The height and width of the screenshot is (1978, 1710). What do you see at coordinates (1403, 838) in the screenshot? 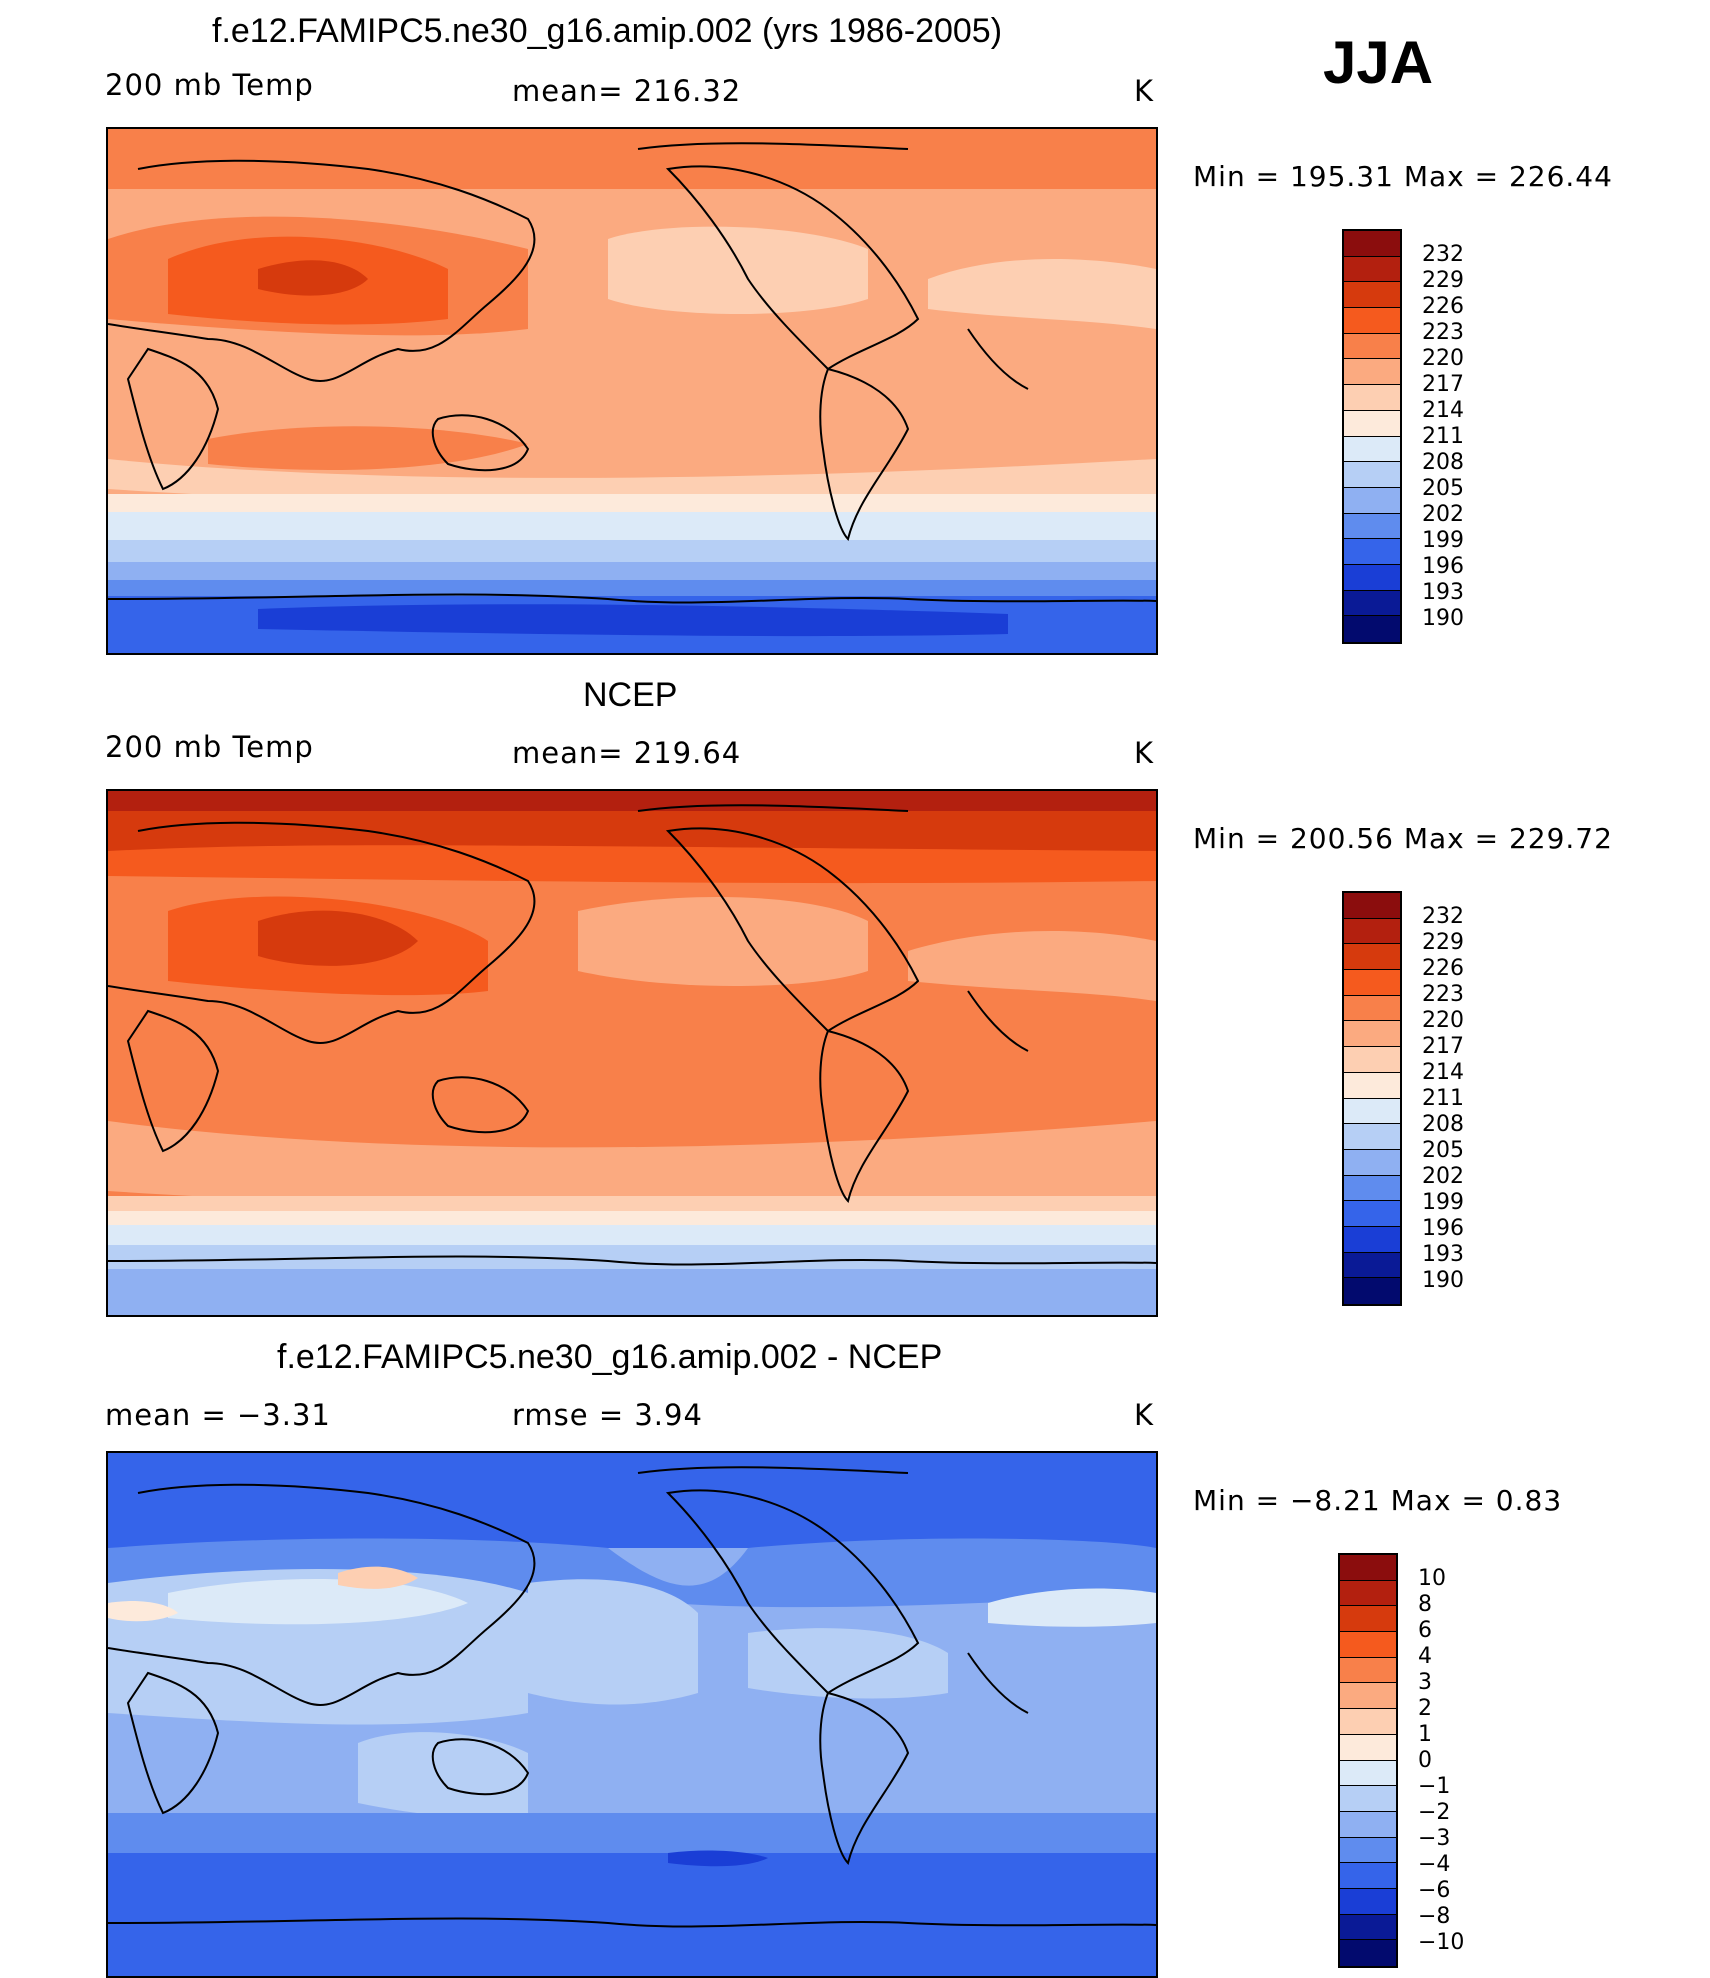
I see `panel-obs-minmax: Min = 200.56 Max = 229.72` at bounding box center [1403, 838].